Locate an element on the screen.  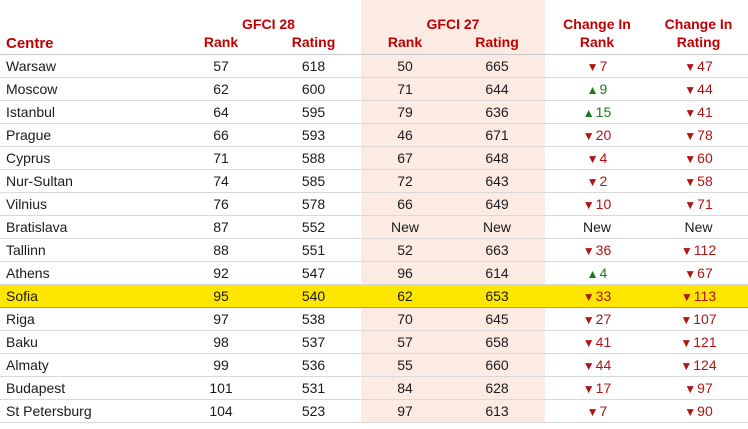
cell-rating-28: 618 is located at coordinates (313, 66).